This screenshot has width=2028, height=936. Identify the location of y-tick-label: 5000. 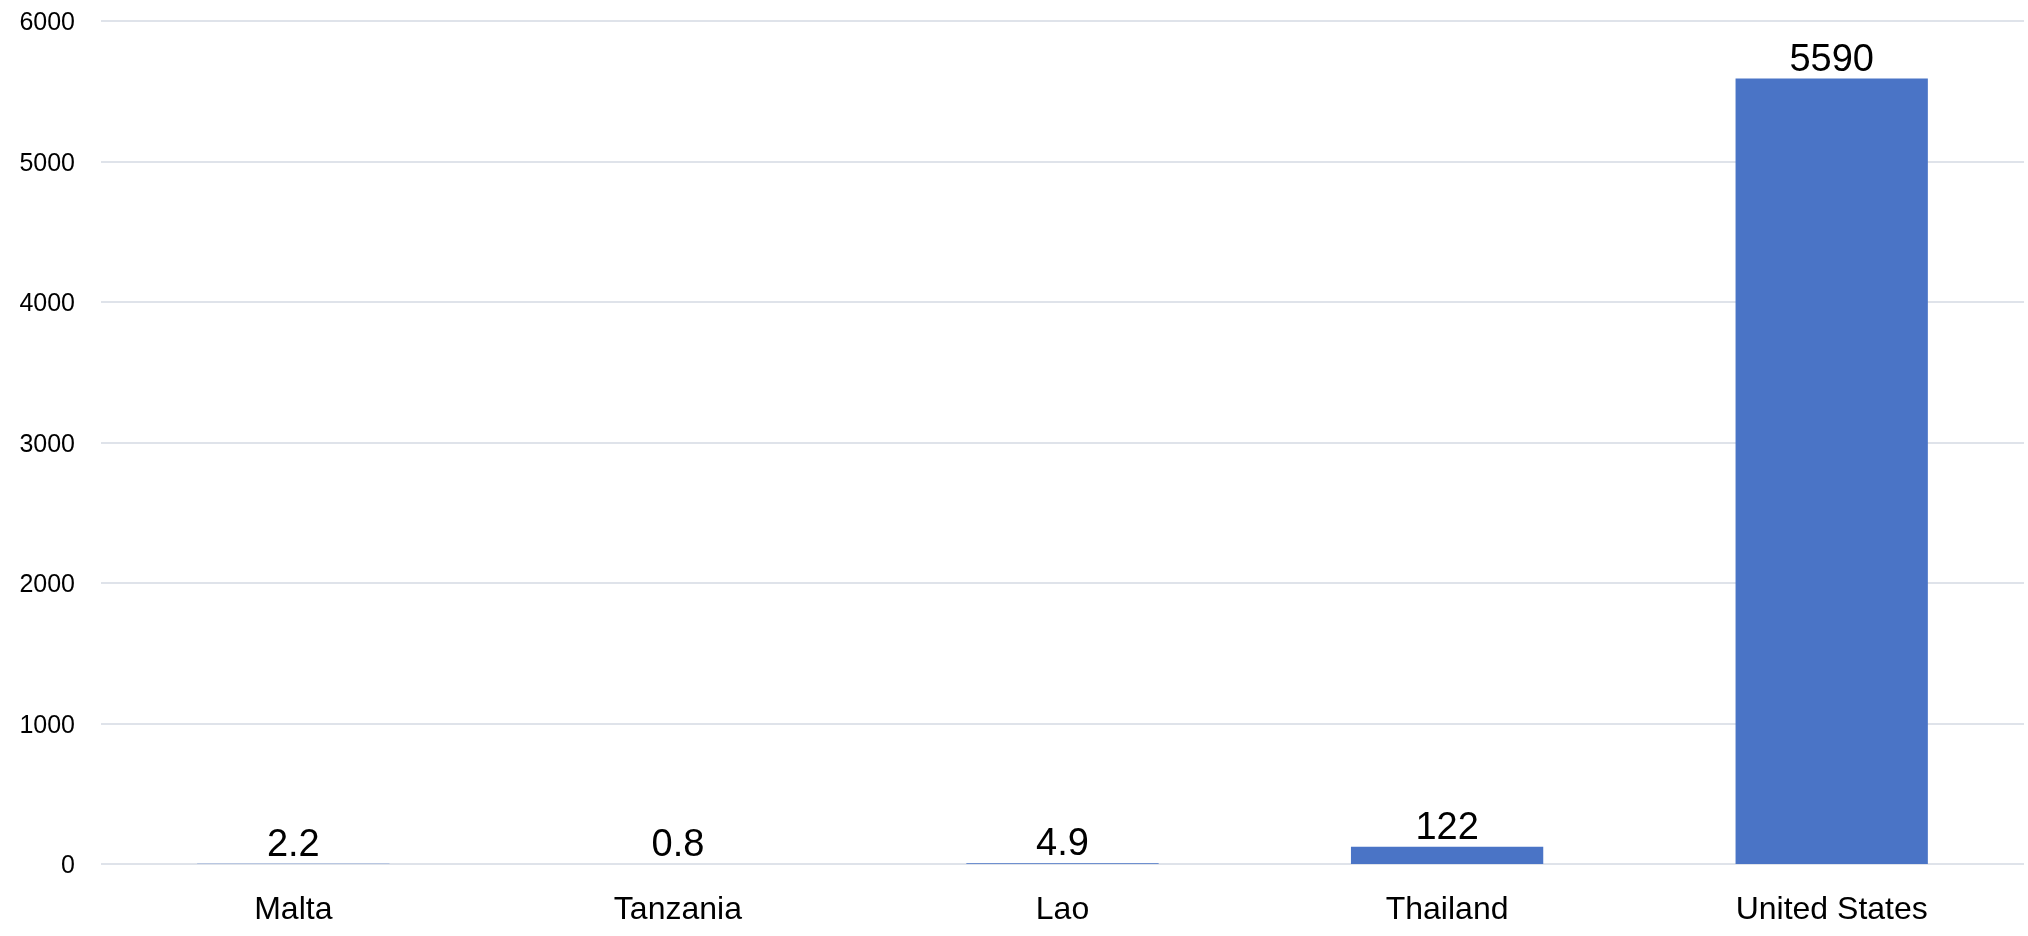
(47, 161).